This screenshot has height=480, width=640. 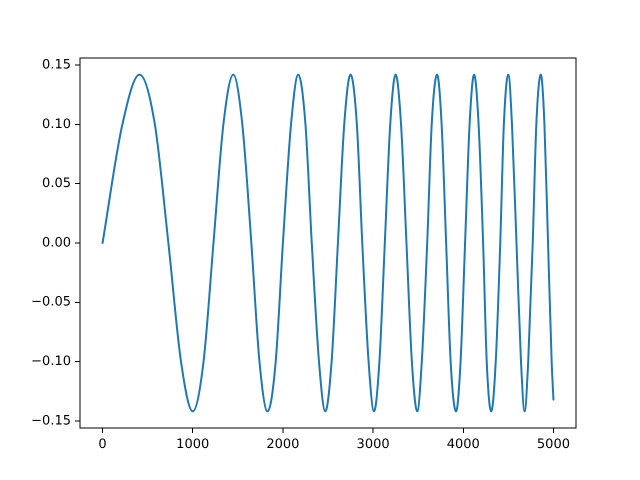 I want to click on y-tick-label: −0.10, so click(x=51, y=361).